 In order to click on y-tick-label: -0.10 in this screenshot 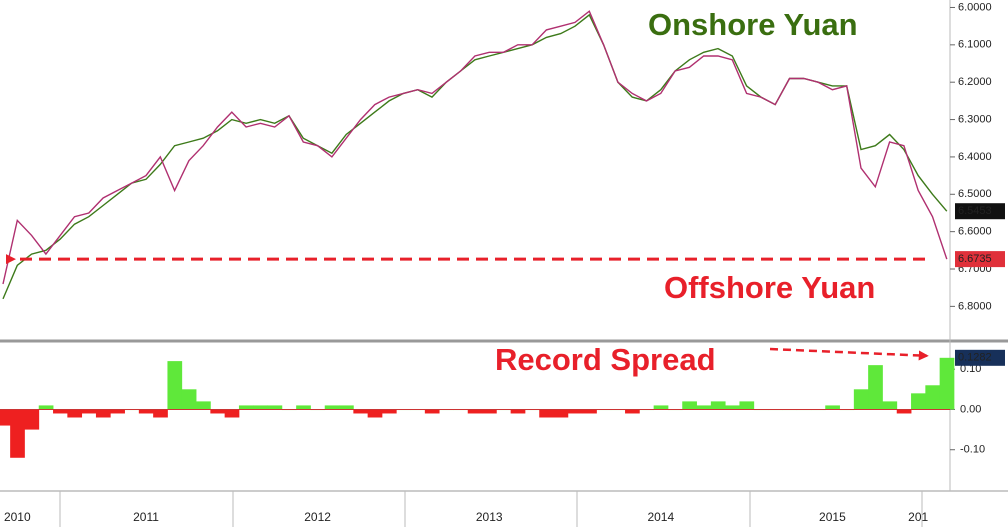, I will do `click(972, 450)`.